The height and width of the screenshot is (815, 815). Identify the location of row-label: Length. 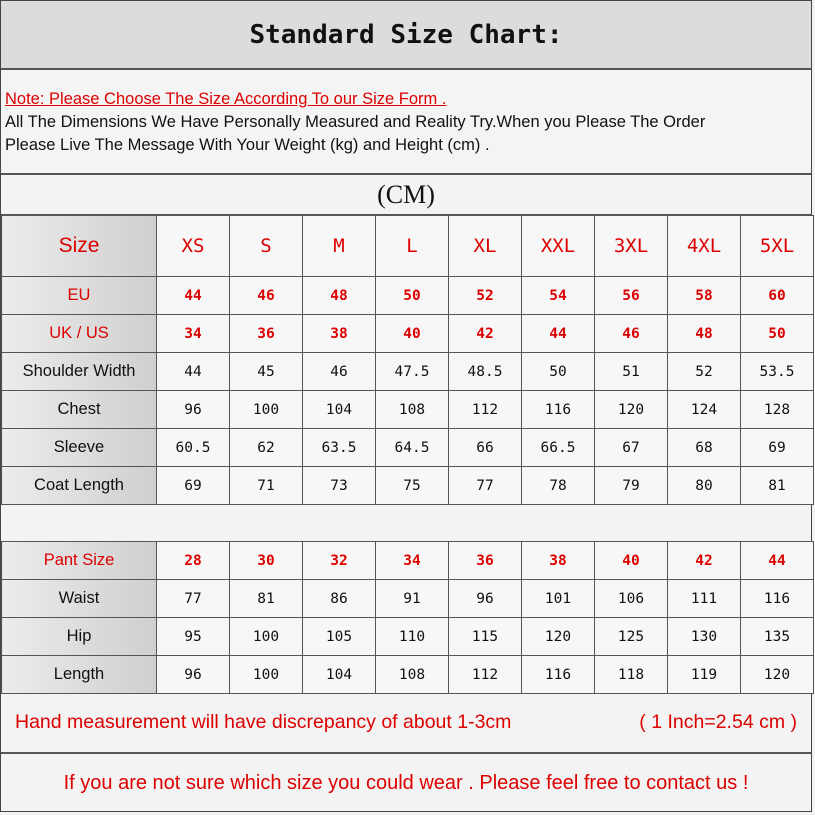
(79, 674).